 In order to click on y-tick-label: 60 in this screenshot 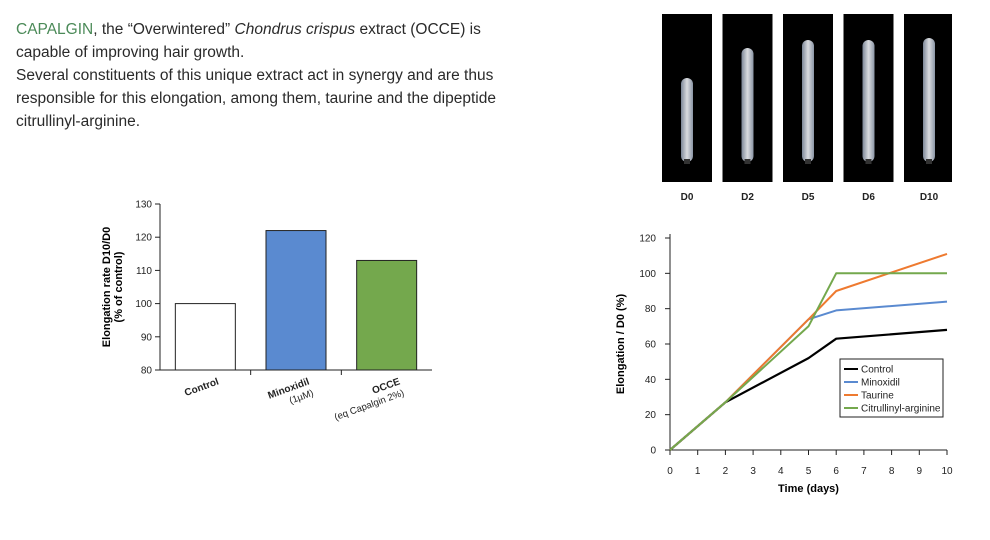, I will do `click(651, 345)`.